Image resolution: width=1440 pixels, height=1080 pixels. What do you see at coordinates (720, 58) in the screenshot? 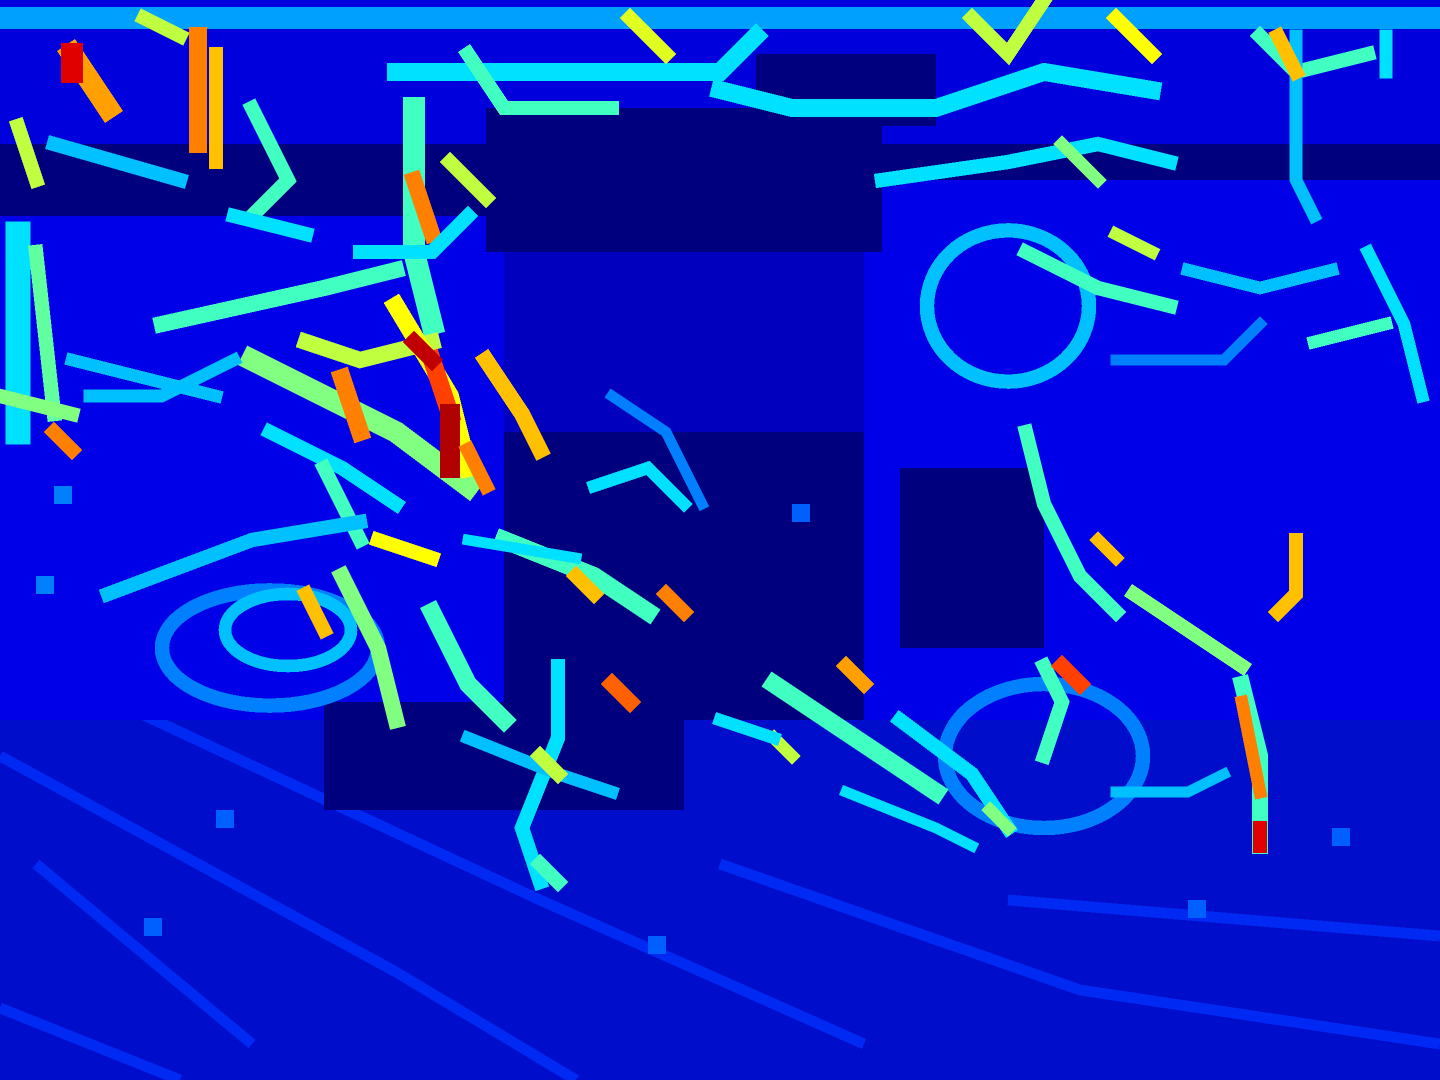
I see `top-edge-band` at bounding box center [720, 58].